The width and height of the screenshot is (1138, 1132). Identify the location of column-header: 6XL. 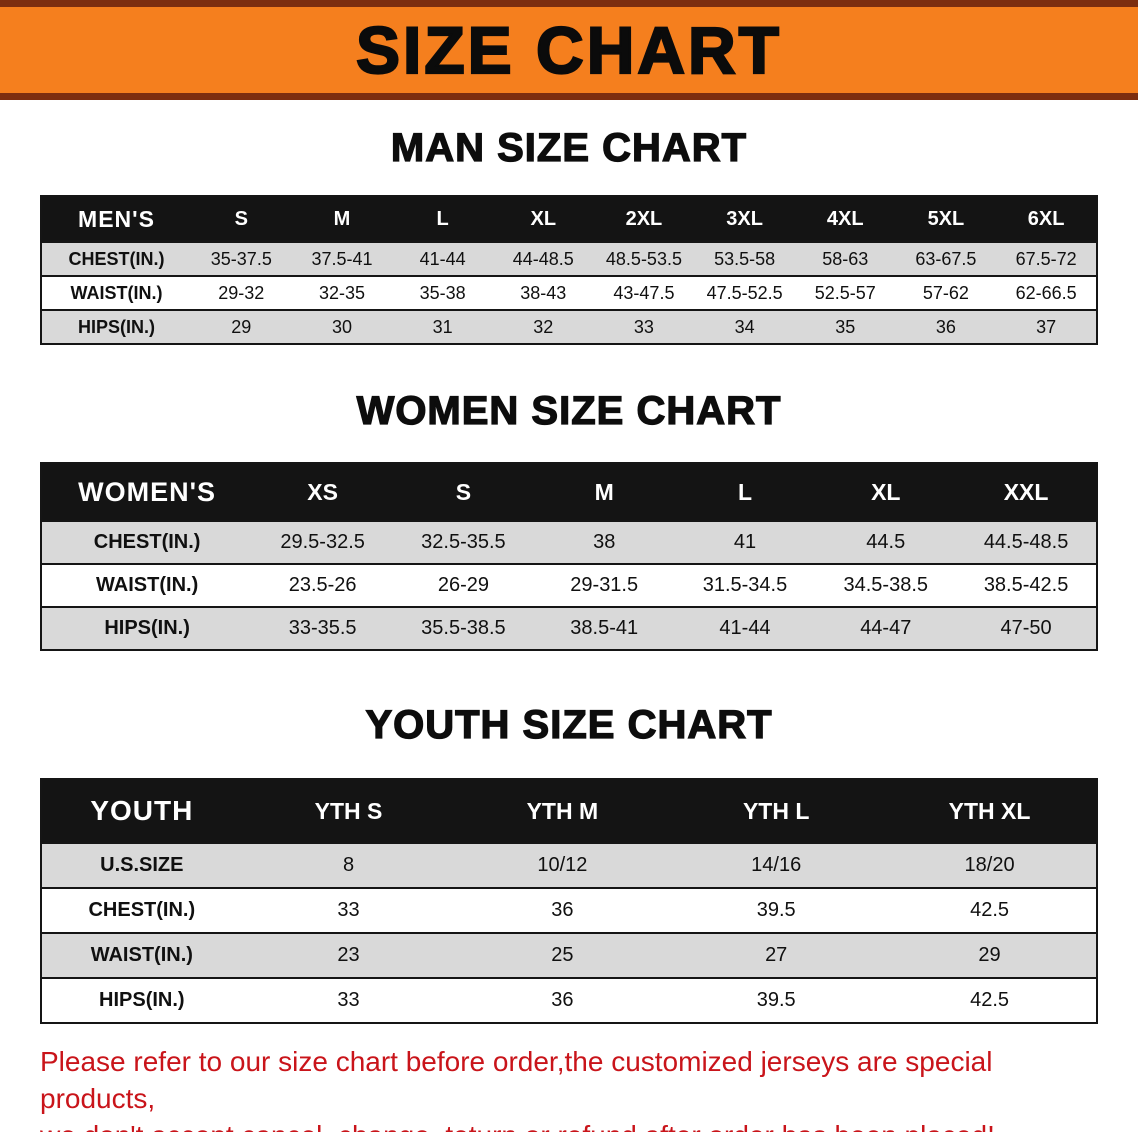
(1046, 218).